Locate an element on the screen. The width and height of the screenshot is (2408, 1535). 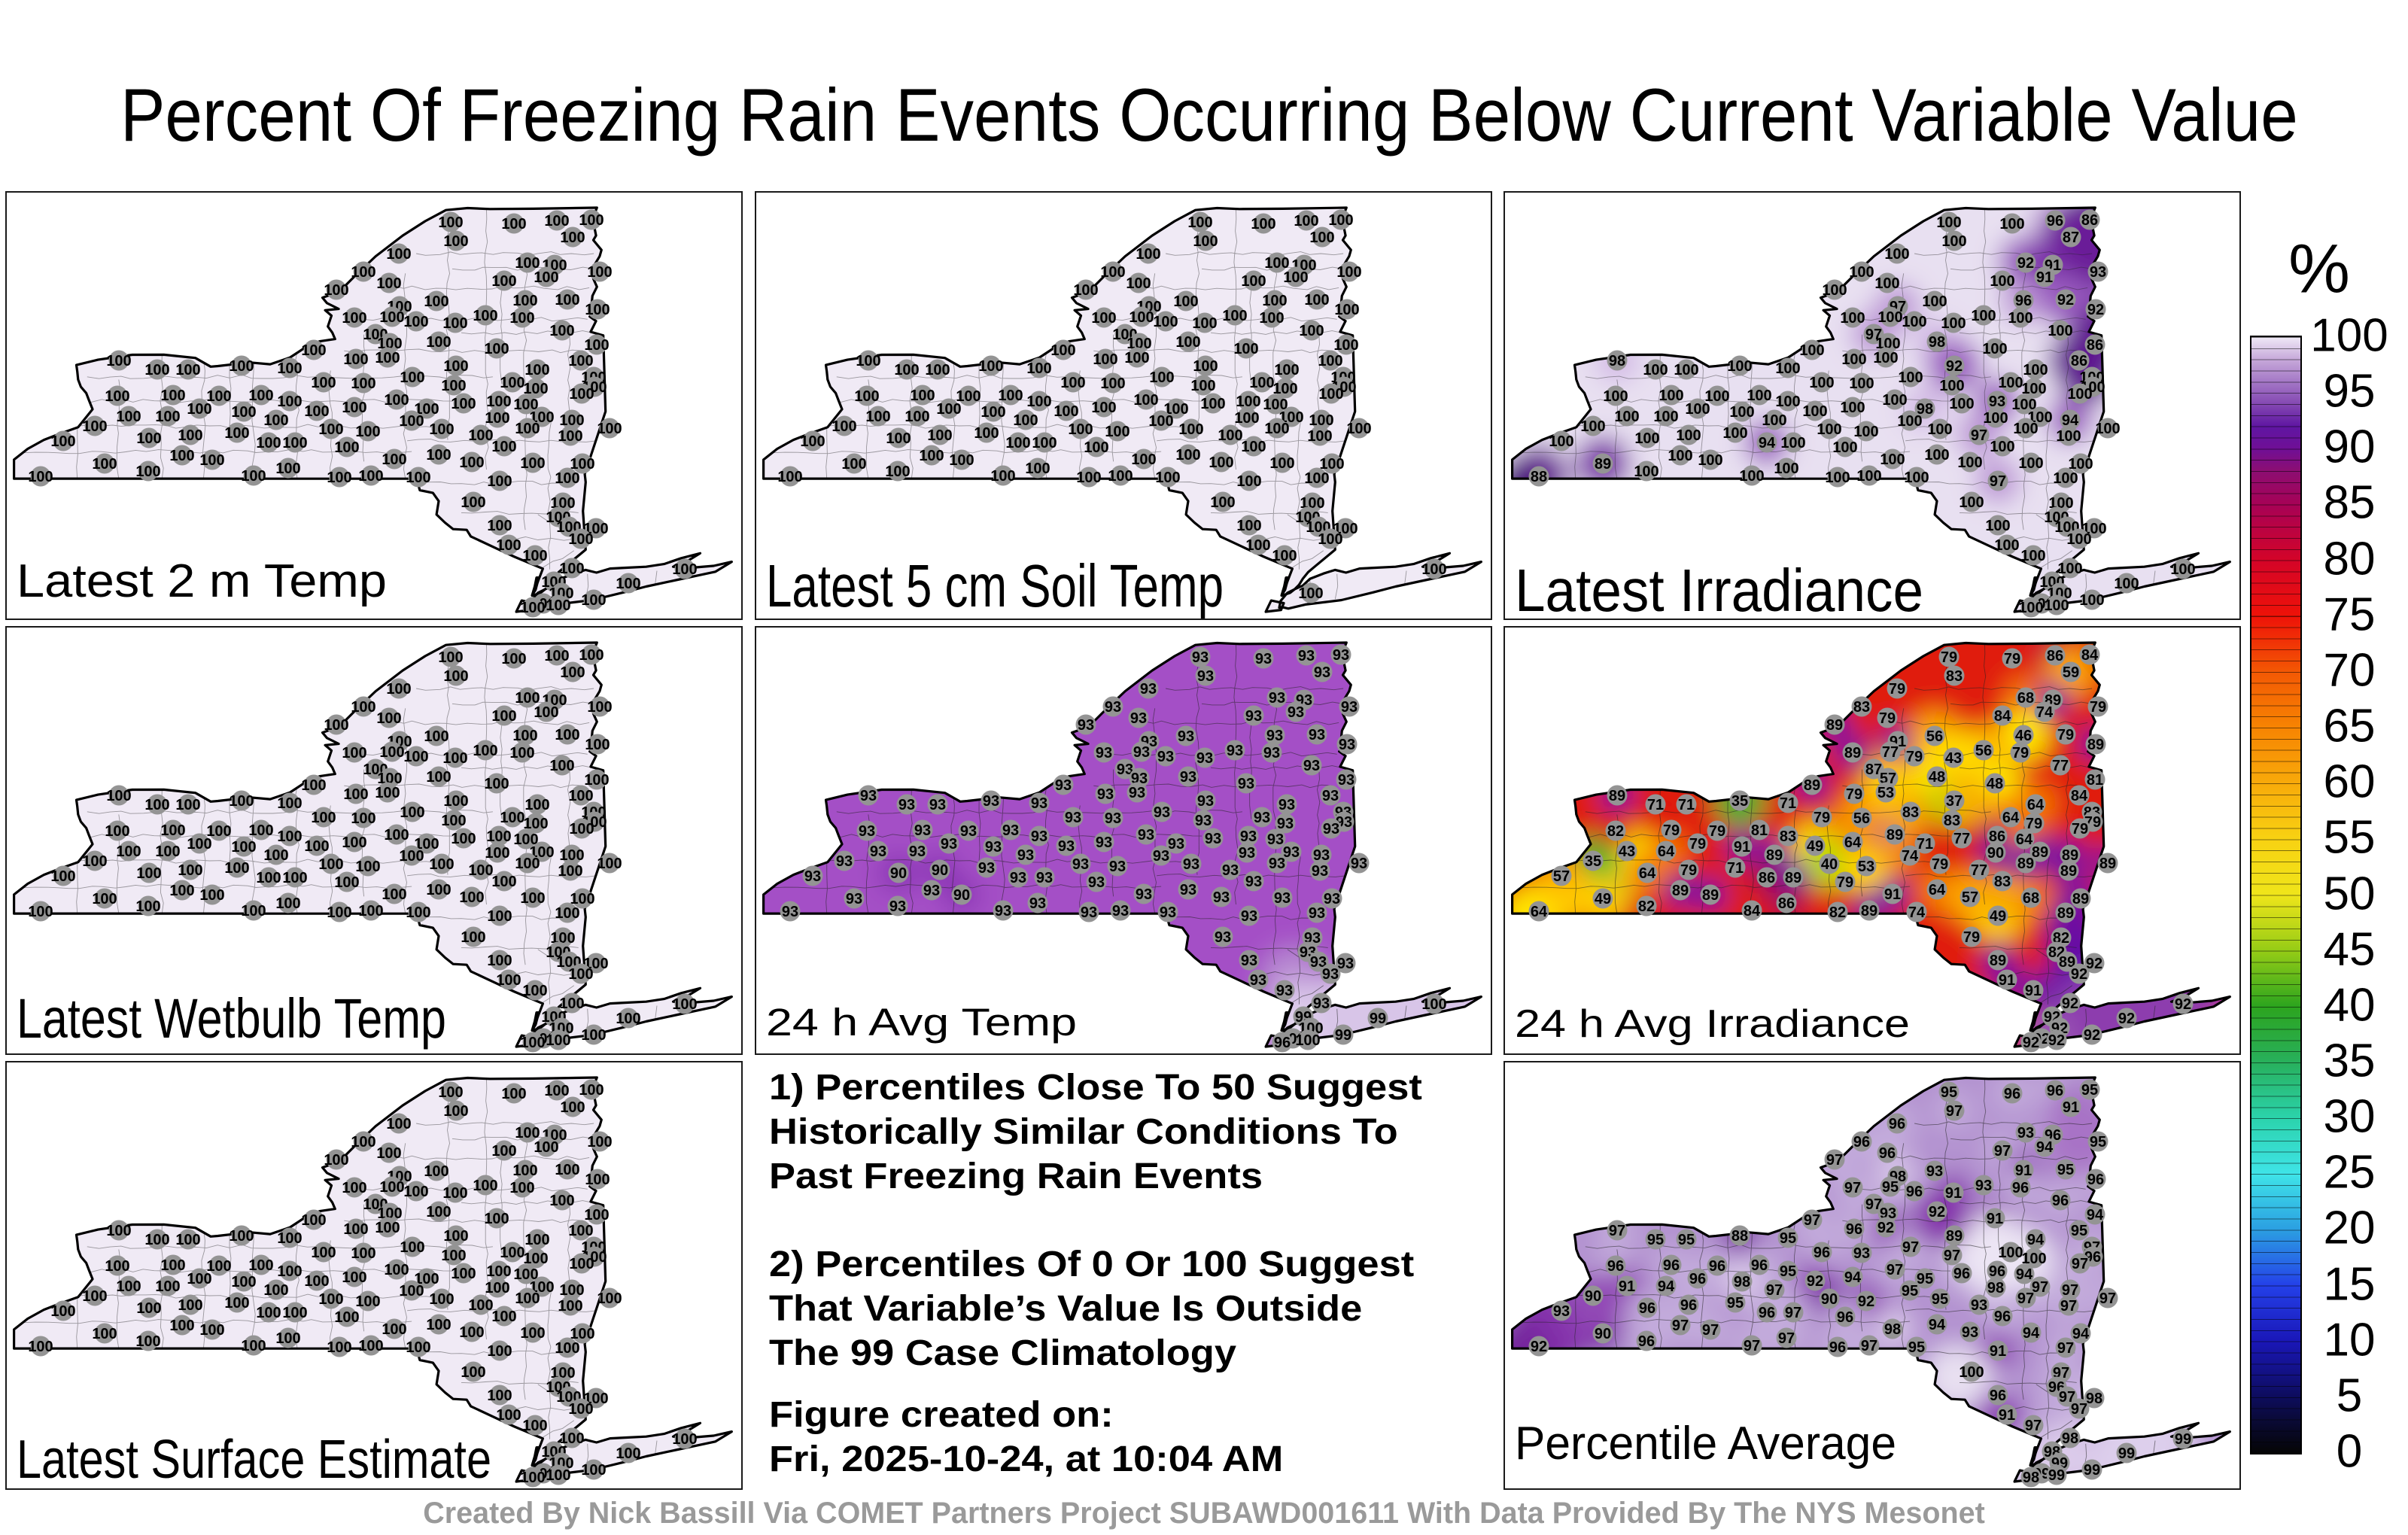
svg-text: 82 is located at coordinates (1646, 906).